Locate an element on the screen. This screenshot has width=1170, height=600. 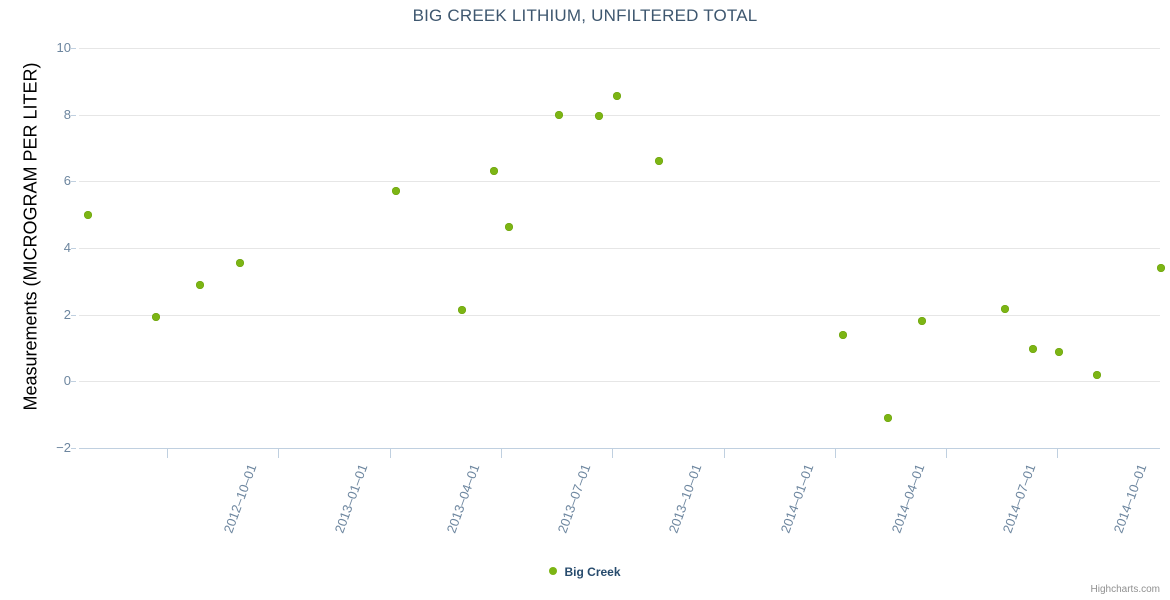
legend-item-big-creek: Big Creek is located at coordinates (585, 572).